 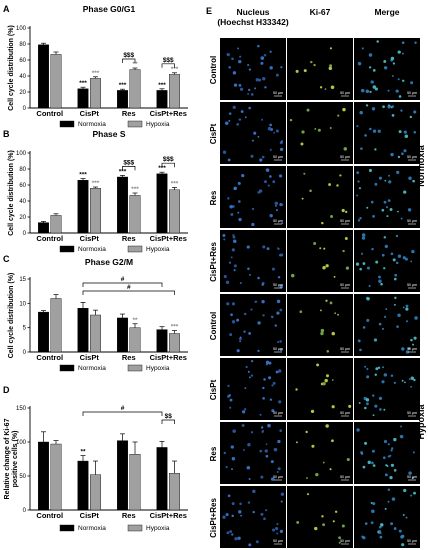 I want to click on bar-cispt-hypoxia, so click(x=95, y=93).